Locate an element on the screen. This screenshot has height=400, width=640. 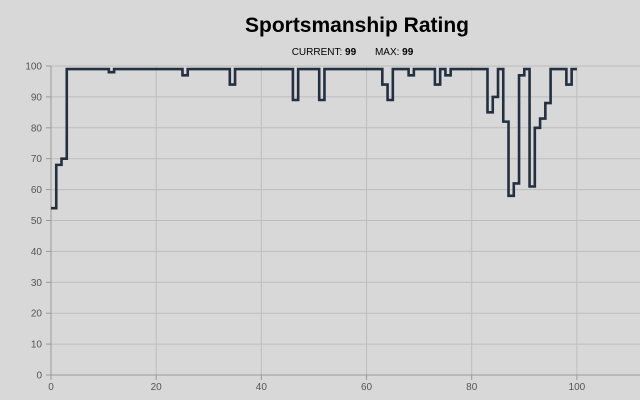
y-tick-label: 80 is located at coordinates (37, 128).